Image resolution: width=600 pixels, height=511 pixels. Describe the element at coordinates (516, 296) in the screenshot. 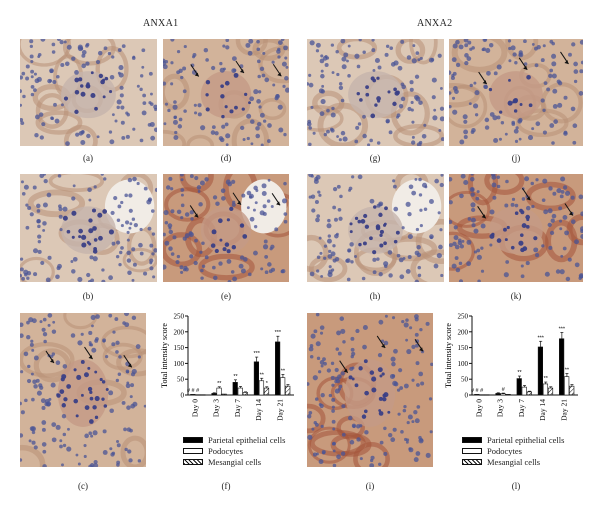

I see `label-k: (k)` at that location.